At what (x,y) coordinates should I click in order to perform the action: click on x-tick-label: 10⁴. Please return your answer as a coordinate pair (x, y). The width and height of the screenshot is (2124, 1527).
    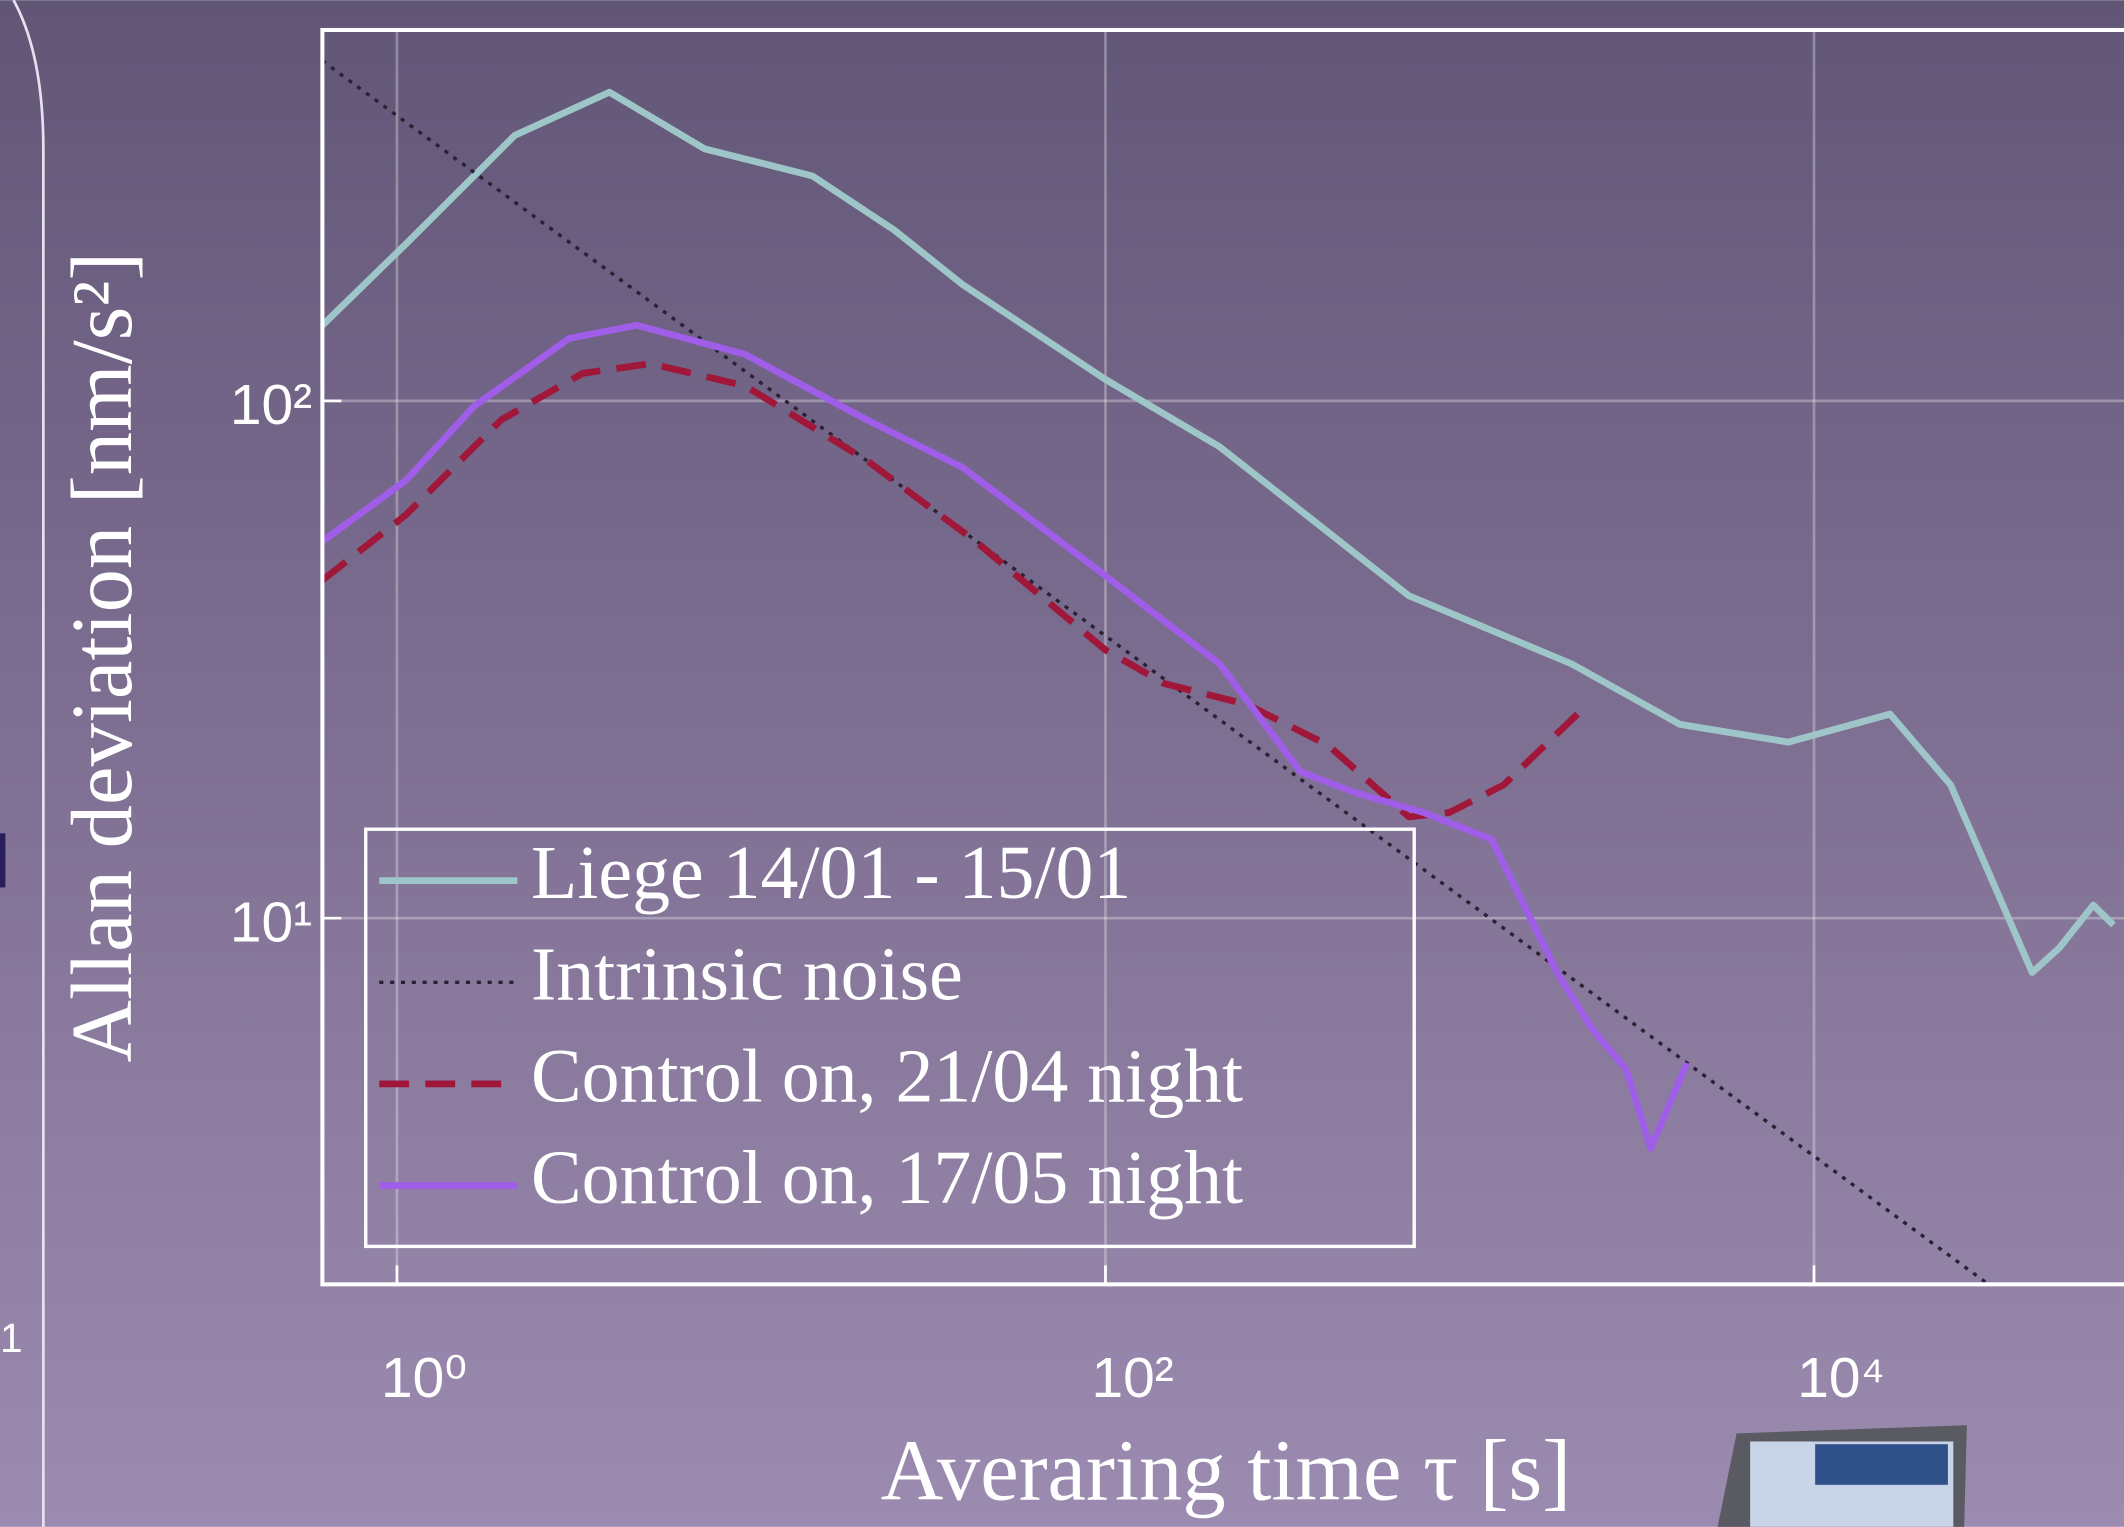
    Looking at the image, I should click on (1841, 1378).